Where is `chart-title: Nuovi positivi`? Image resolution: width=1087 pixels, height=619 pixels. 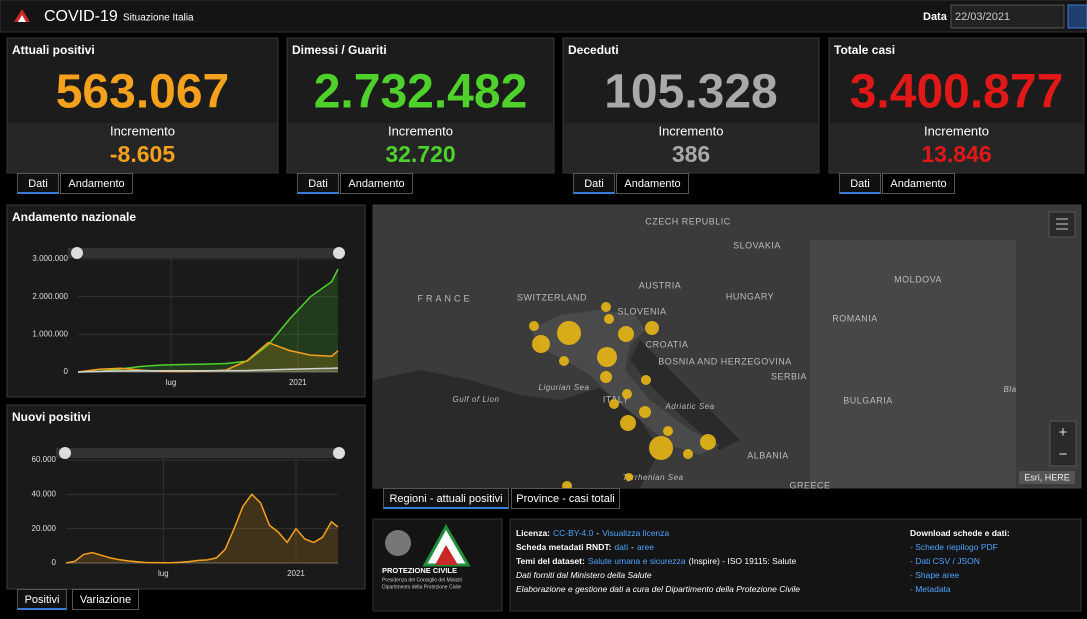
chart-title: Nuovi positivi is located at coordinates (51, 417).